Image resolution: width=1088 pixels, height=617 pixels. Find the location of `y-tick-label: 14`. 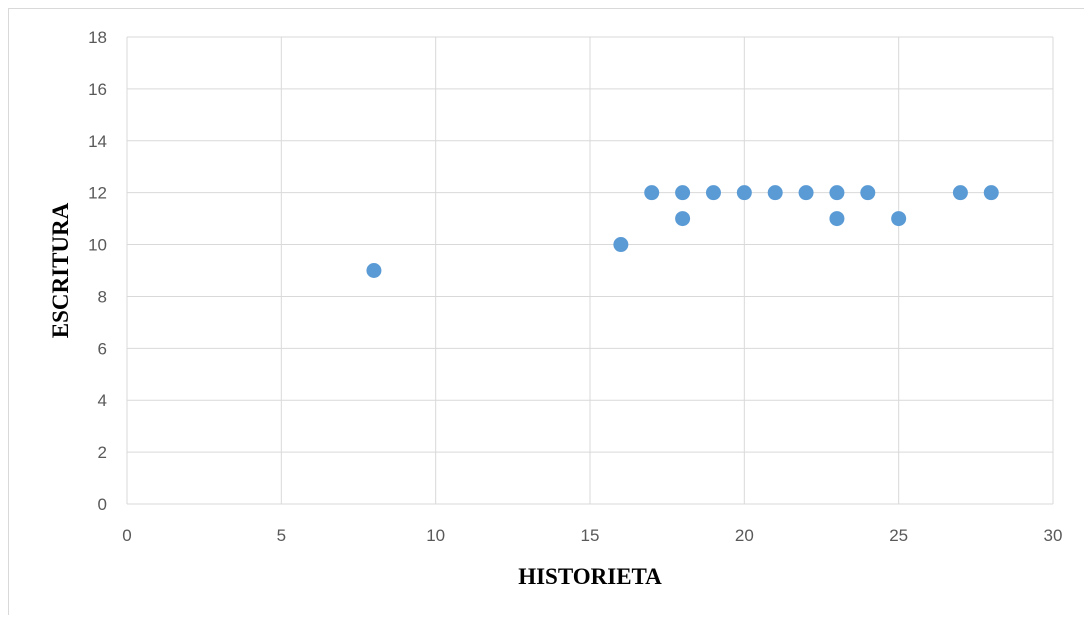

y-tick-label: 14 is located at coordinates (97, 141).